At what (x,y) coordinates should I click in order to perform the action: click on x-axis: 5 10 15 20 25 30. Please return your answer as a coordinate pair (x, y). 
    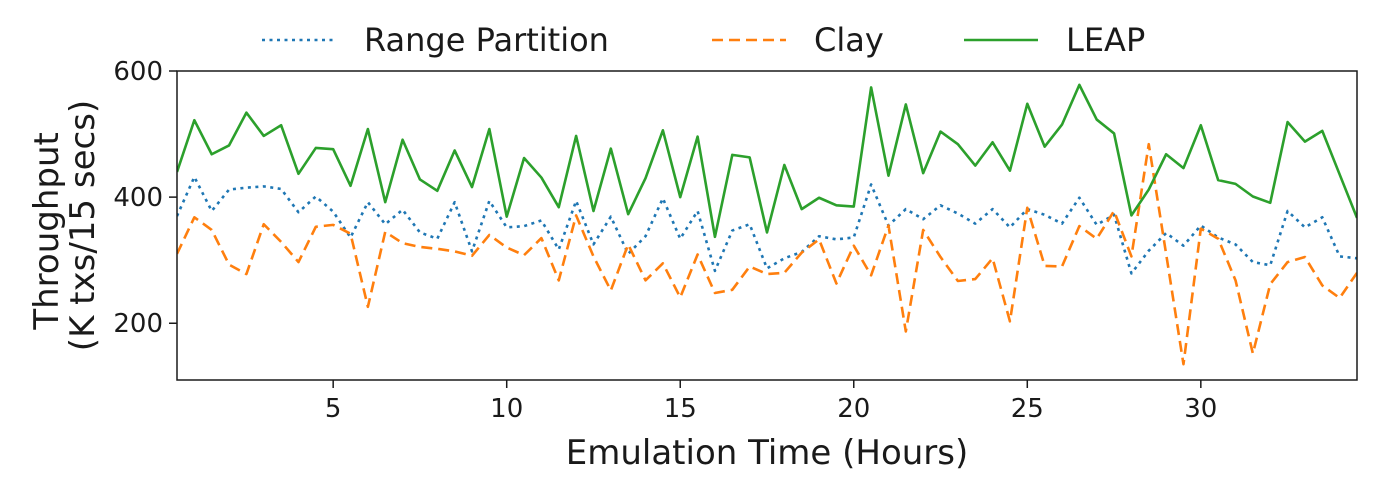
    Looking at the image, I should click on (771, 402).